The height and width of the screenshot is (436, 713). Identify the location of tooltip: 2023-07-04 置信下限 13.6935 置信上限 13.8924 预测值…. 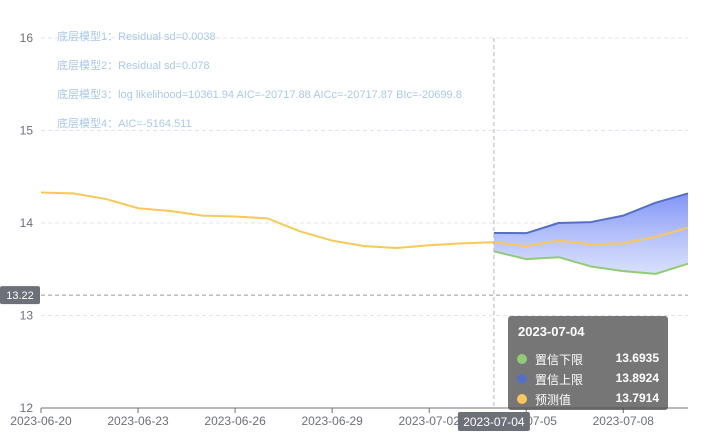
(588, 363).